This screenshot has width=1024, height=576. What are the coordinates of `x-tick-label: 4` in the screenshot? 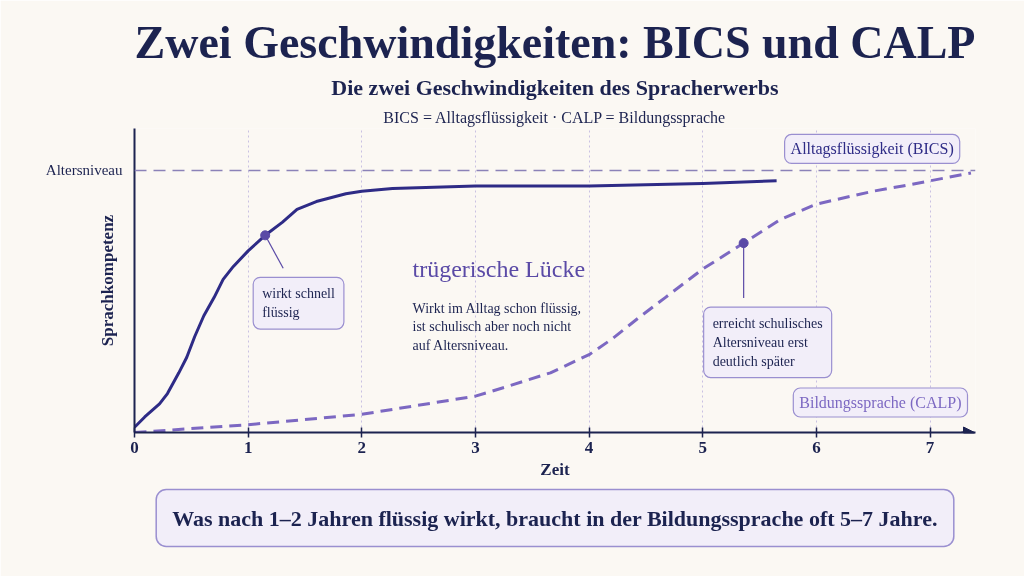 It's located at (589, 447).